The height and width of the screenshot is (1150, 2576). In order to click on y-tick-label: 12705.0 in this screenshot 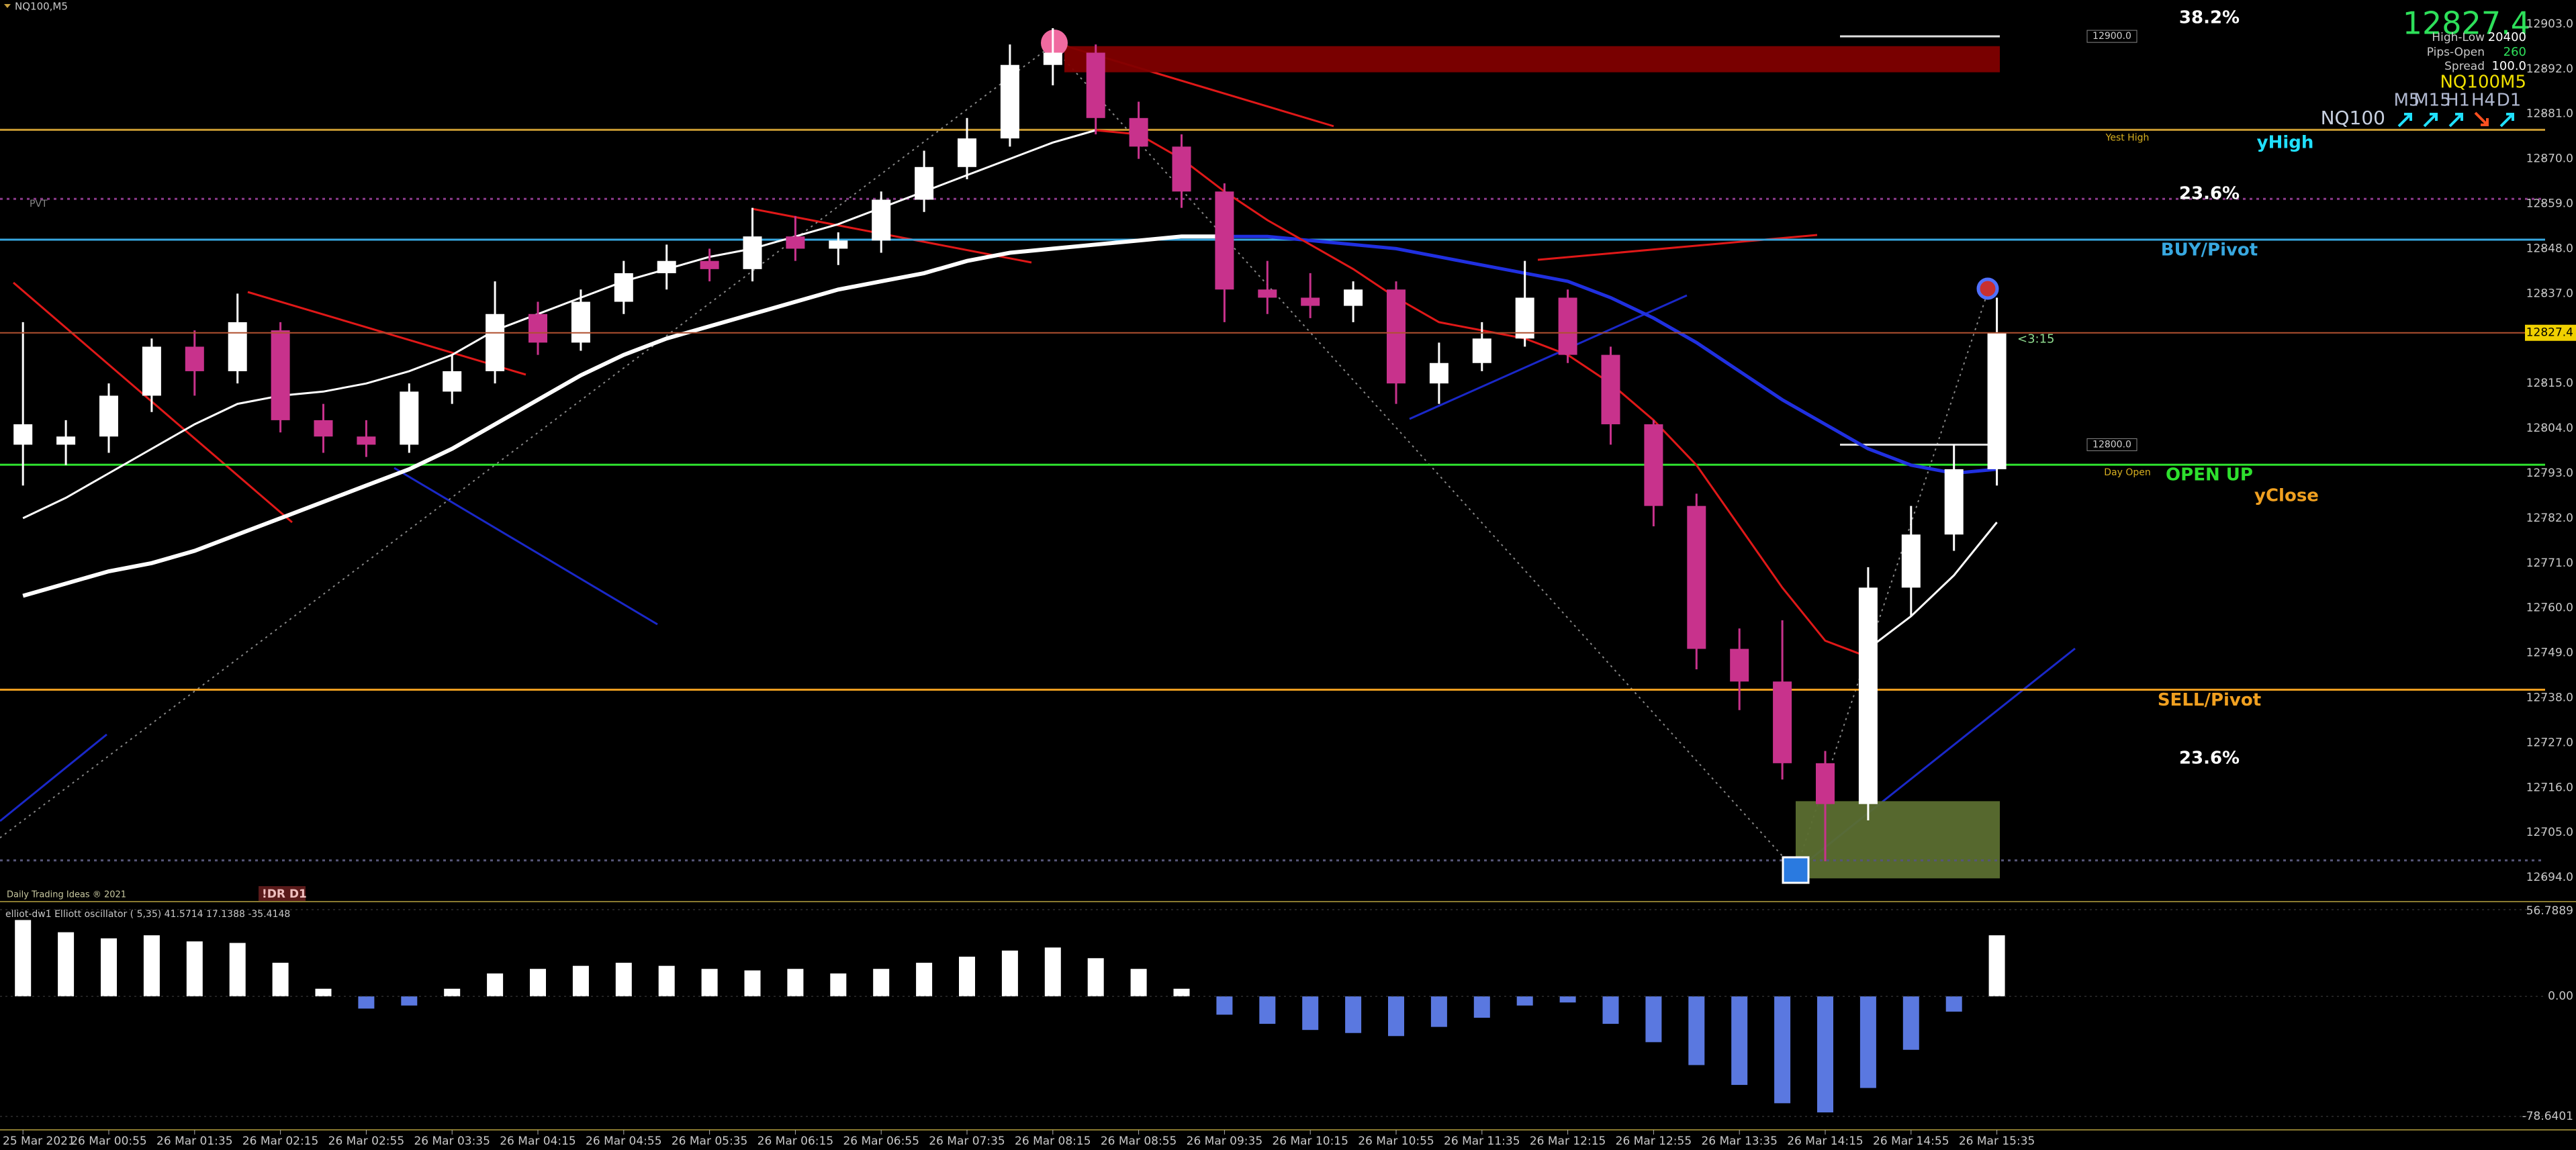, I will do `click(2549, 832)`.